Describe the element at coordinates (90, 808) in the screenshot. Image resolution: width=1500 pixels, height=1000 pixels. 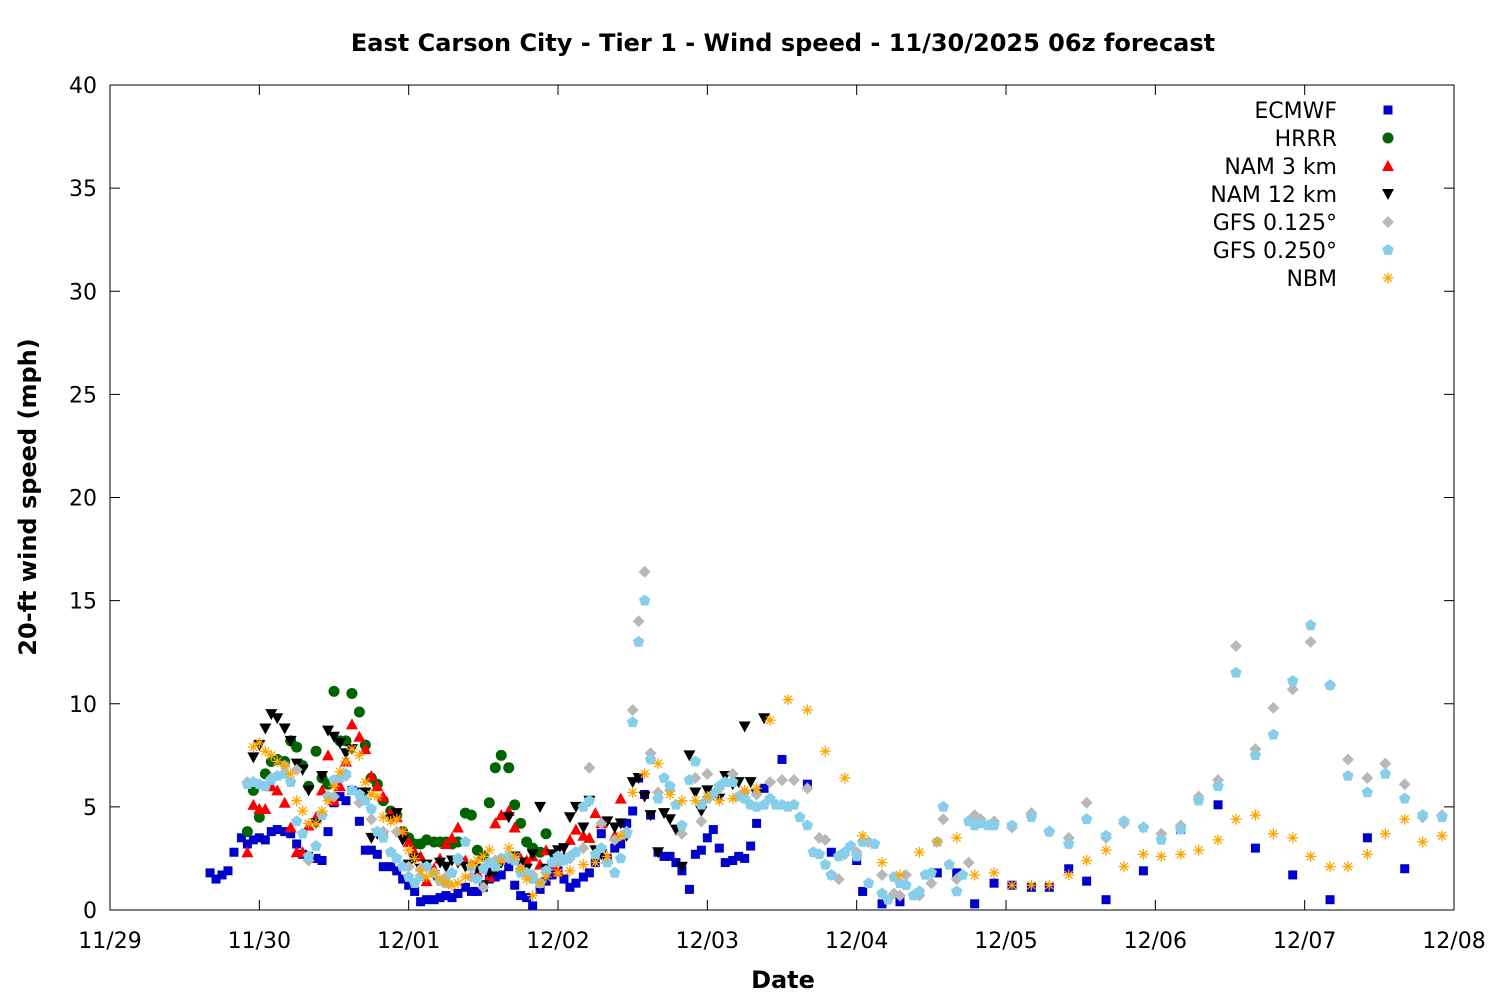
I see `y-tick-label: 5` at that location.